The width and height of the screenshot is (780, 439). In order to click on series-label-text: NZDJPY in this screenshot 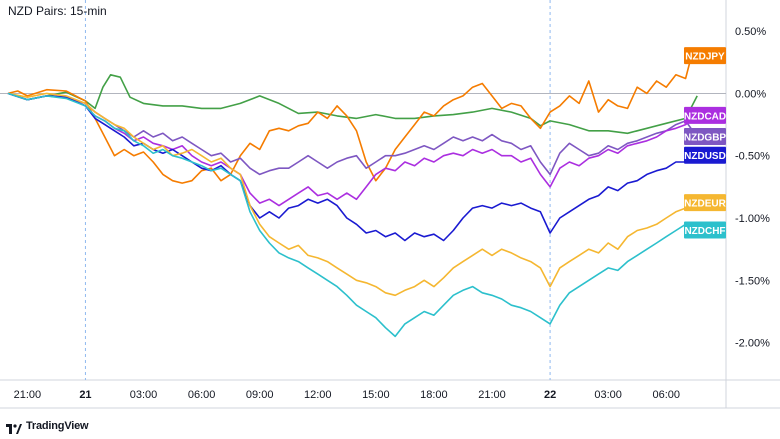, I will do `click(705, 57)`.